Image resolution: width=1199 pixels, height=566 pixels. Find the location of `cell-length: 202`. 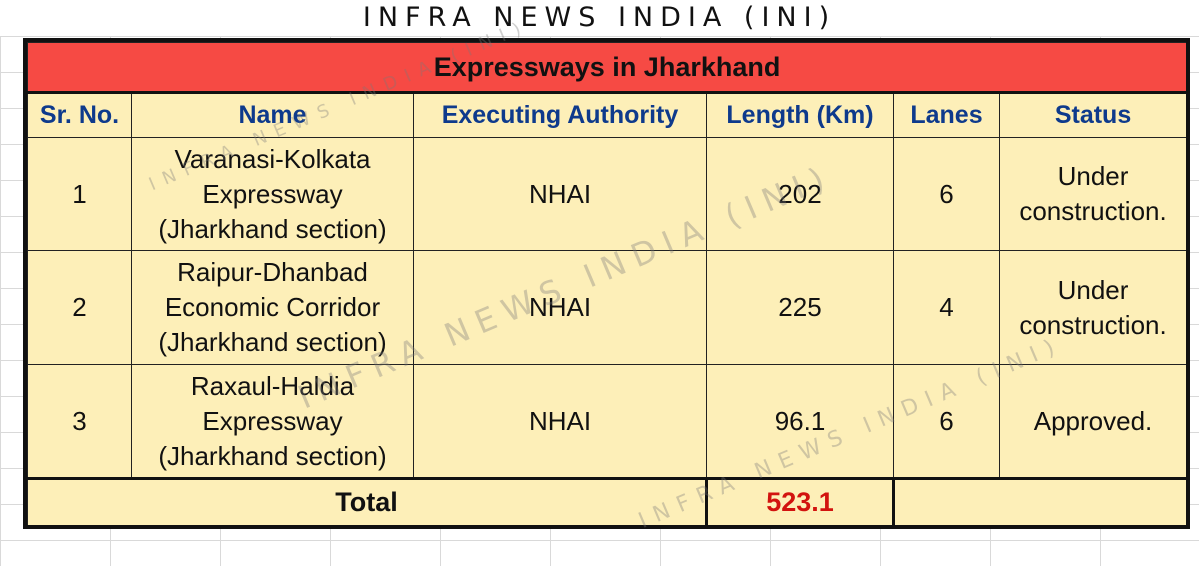

cell-length: 202 is located at coordinates (800, 194).